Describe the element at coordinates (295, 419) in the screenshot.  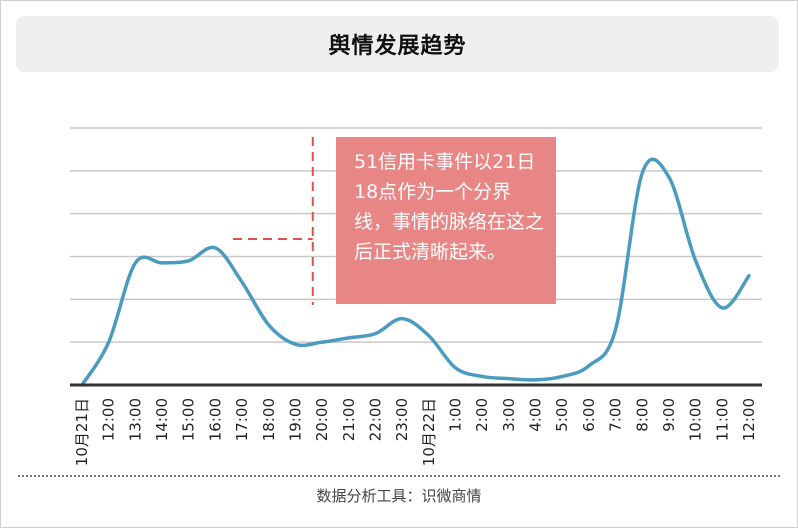
I see `x-tick-label: 19:00` at that location.